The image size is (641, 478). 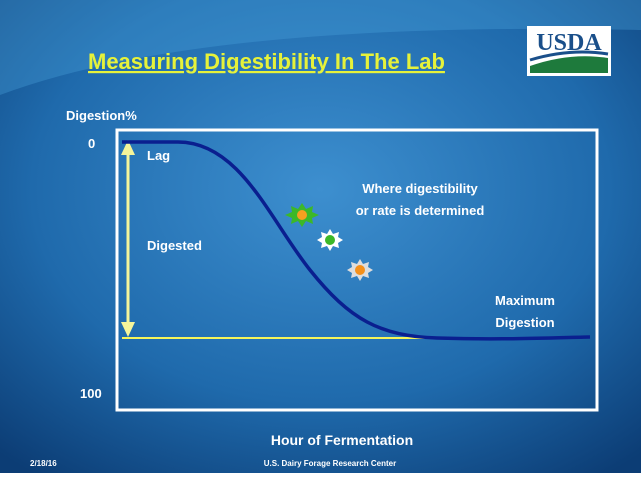 I want to click on where-label: Where digestibility, so click(x=420, y=188).